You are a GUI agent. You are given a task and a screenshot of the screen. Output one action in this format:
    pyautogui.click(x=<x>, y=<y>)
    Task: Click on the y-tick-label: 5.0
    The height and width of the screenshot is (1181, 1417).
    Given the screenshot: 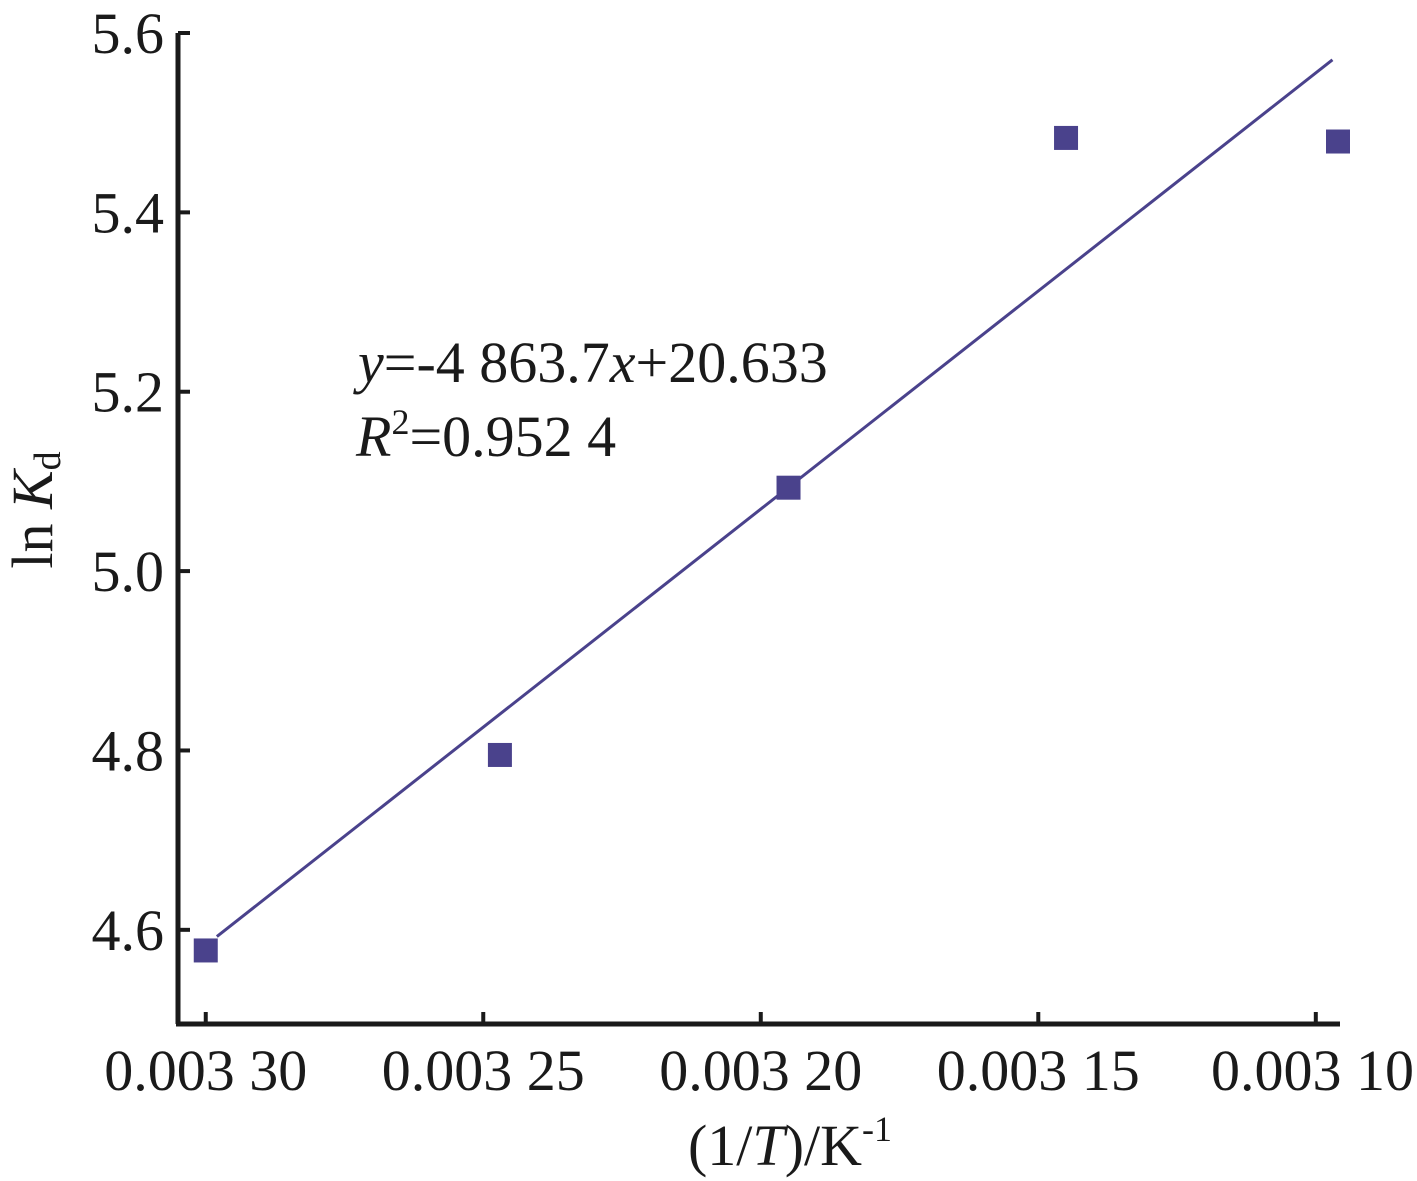 What is the action you would take?
    pyautogui.click(x=128, y=571)
    